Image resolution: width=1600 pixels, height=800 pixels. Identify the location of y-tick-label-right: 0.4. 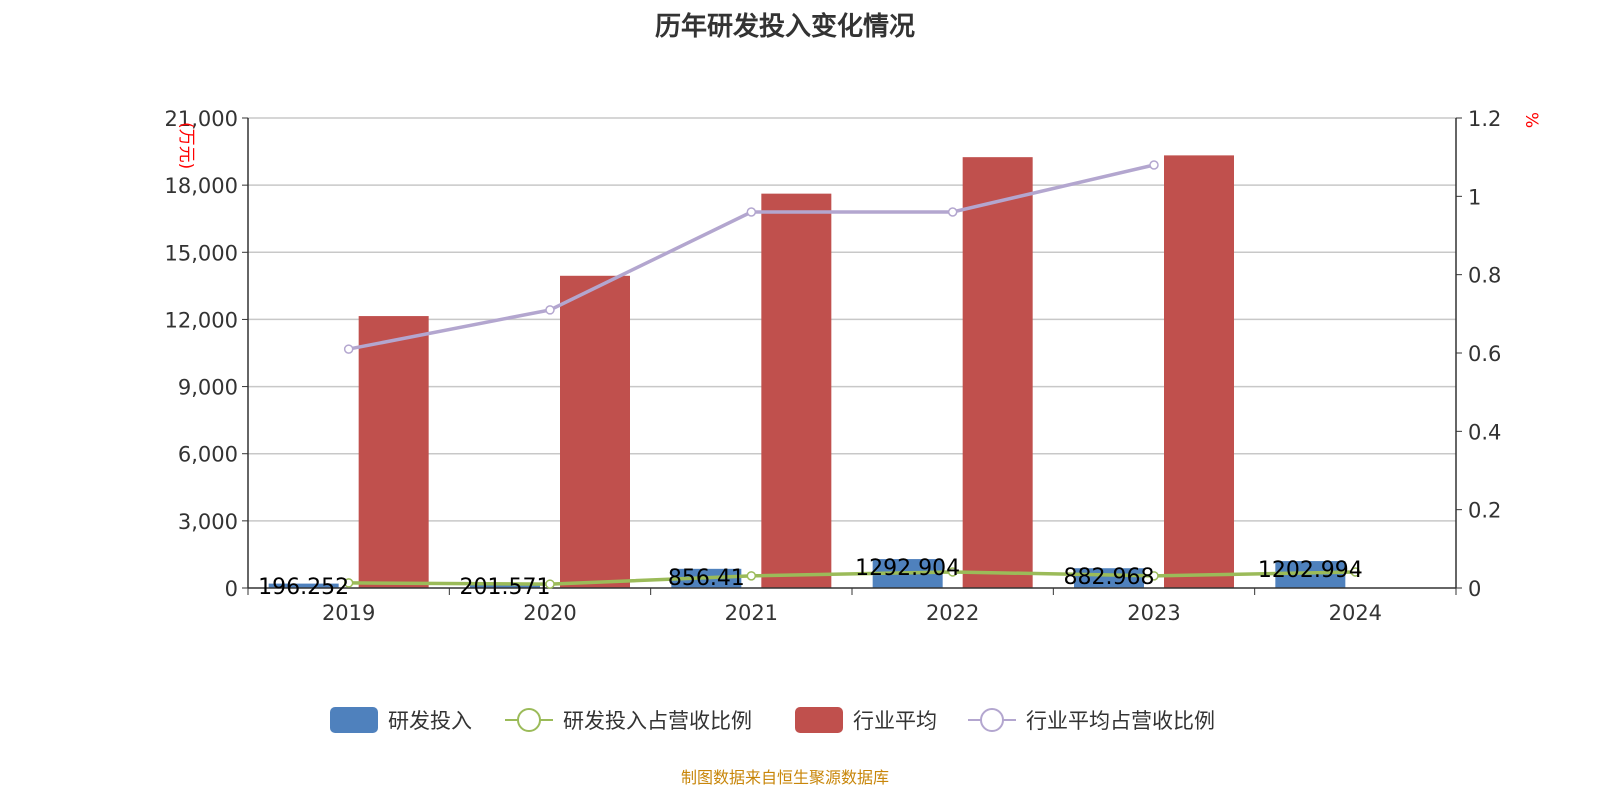
(1484, 432).